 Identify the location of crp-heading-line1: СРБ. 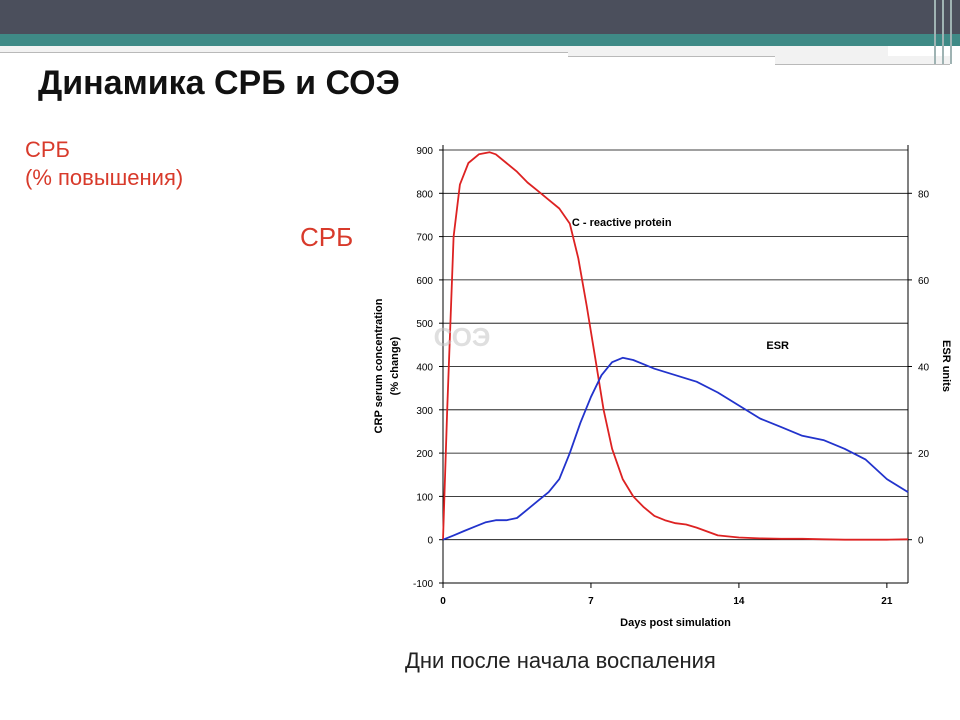
(47, 149).